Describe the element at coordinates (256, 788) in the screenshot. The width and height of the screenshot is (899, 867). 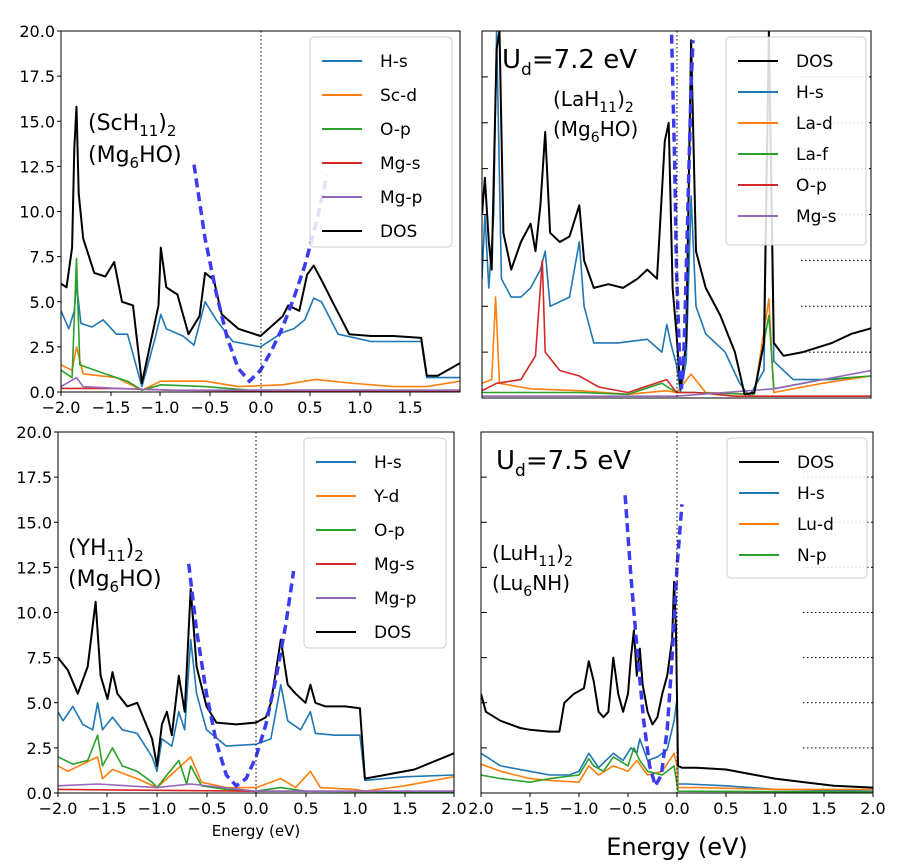
I see `series-mg-p-y` at that location.